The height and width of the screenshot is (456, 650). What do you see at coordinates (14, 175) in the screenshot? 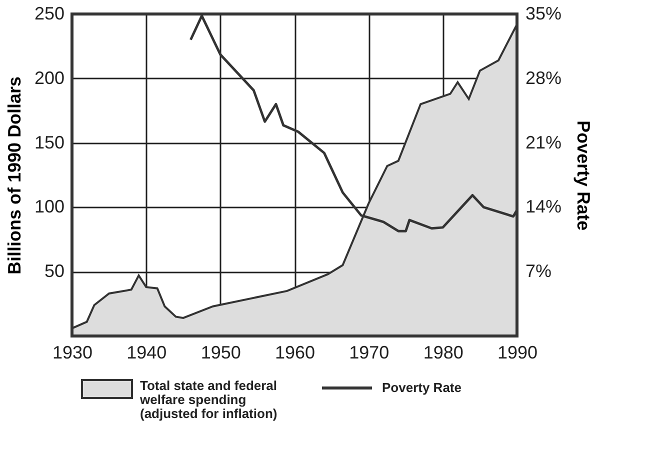
I see `y-axis-title: Billions of 1990 Dollars` at bounding box center [14, 175].